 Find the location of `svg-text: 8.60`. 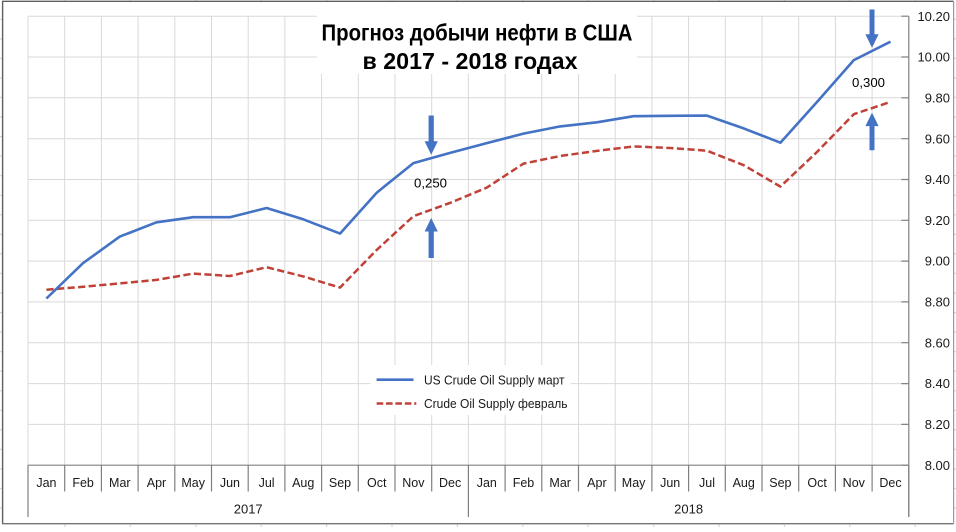

svg-text: 8.60 is located at coordinates (937, 342).